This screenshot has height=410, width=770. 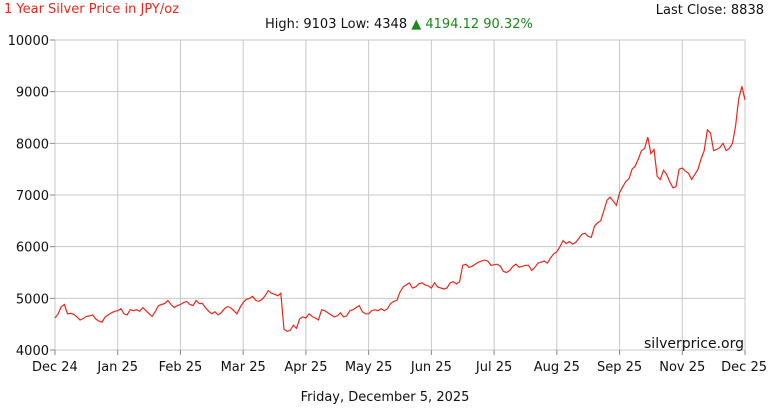 I want to click on y-tick-label: 5000, so click(x=32, y=299).